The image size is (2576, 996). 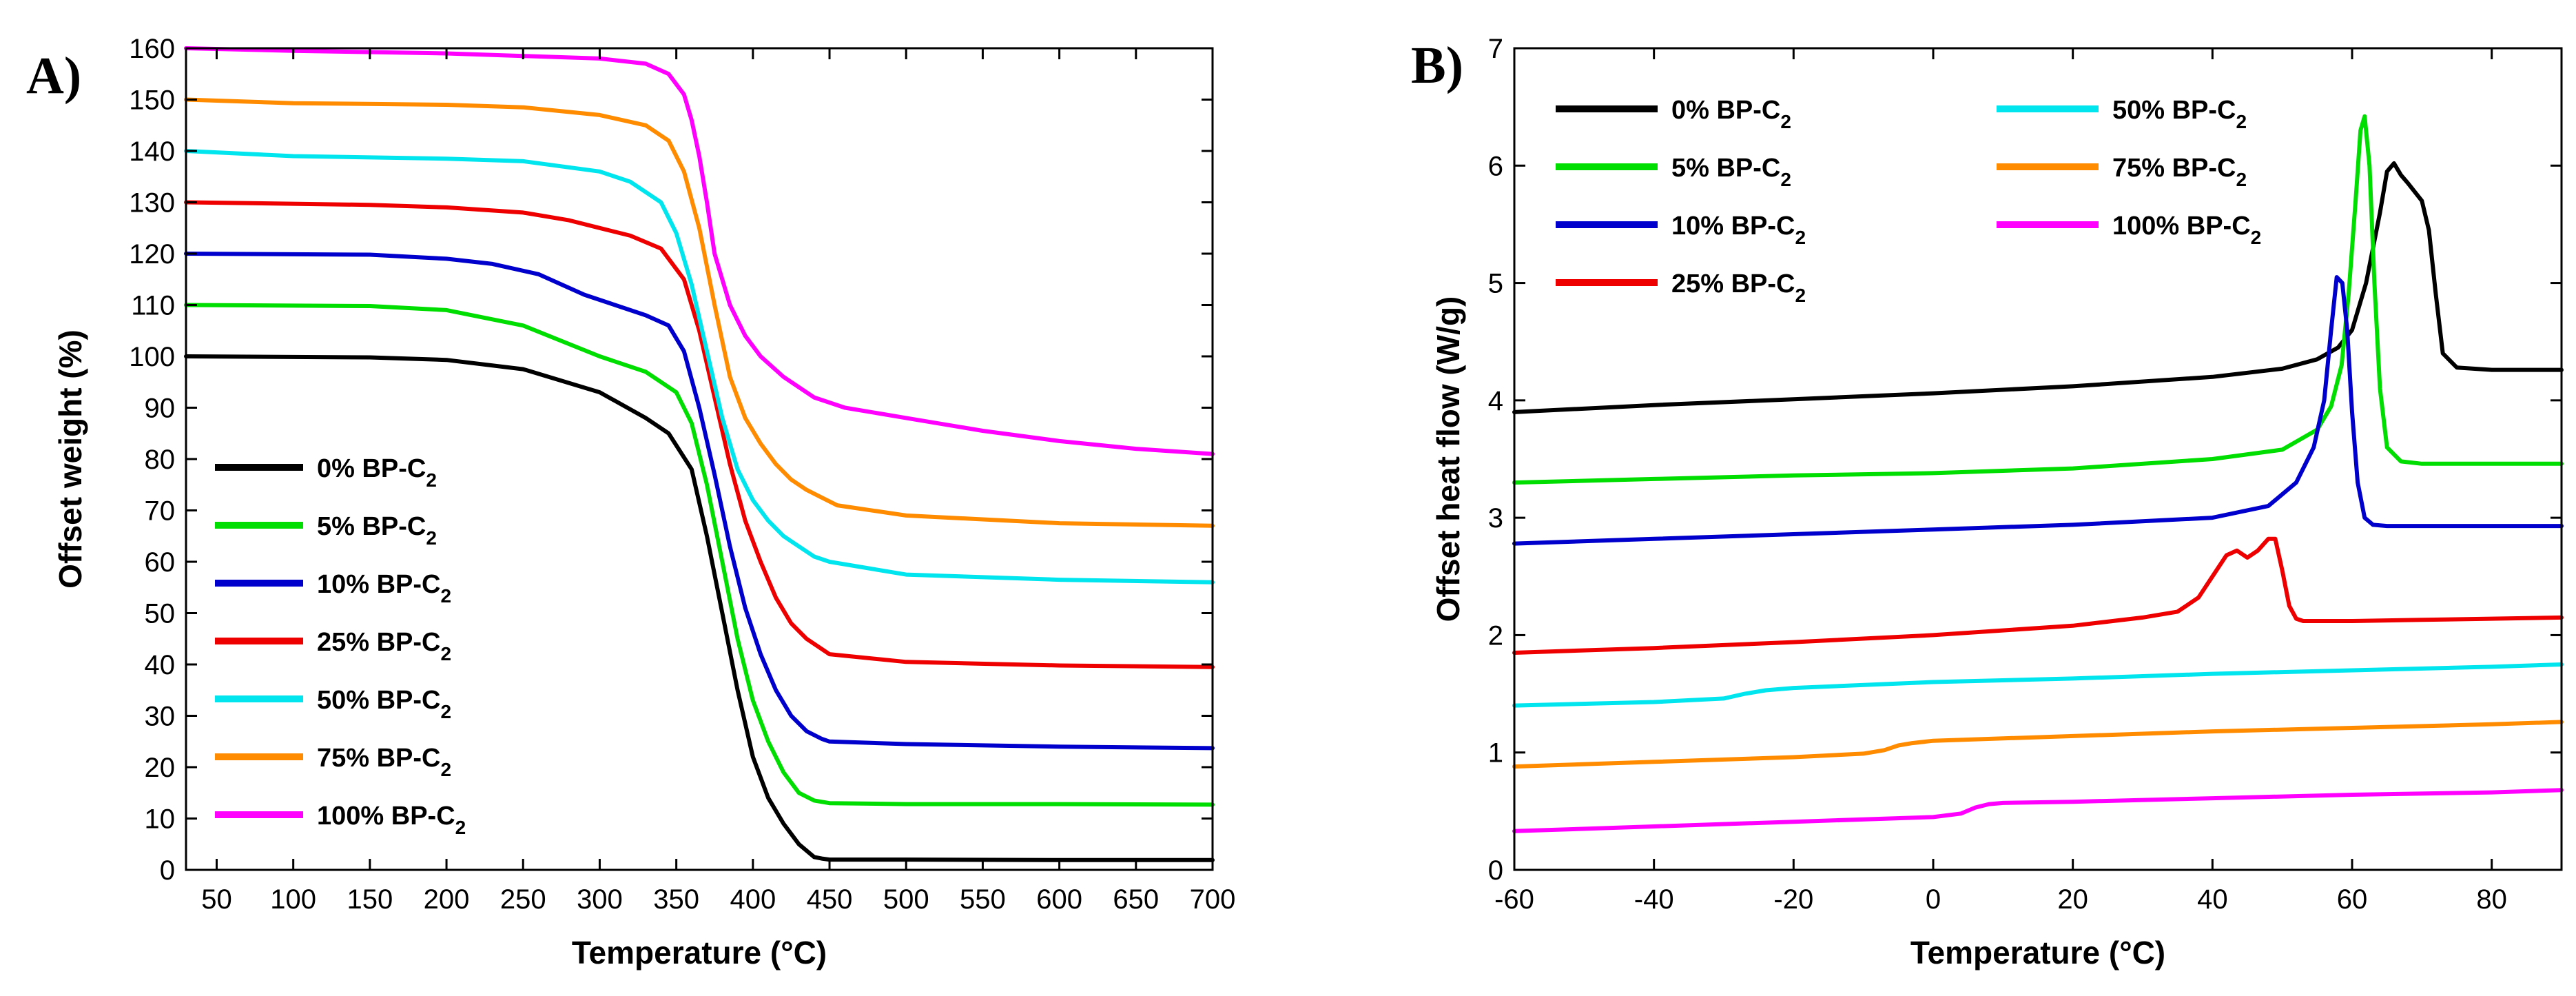 I want to click on y-axis-title: Offset heat flow (W/g), so click(x=1448, y=459).